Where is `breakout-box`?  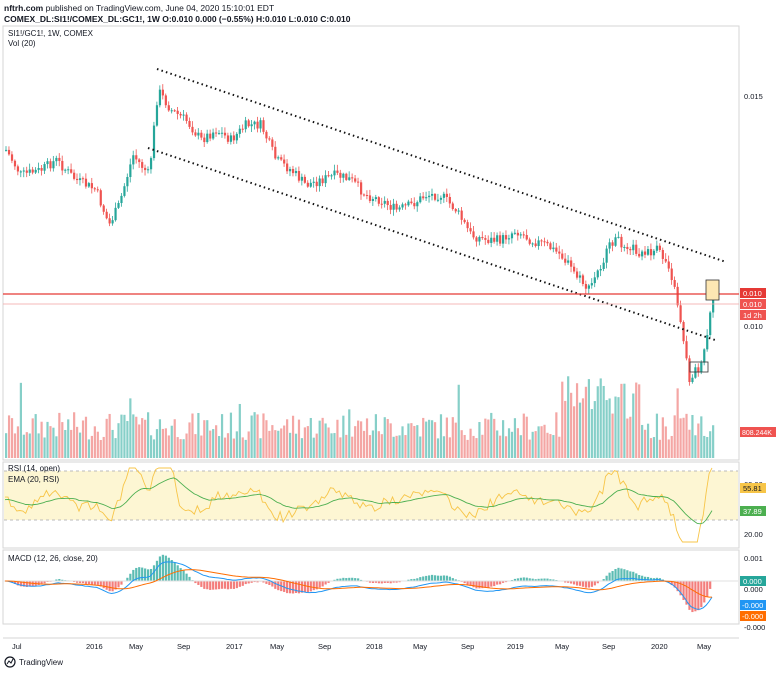 breakout-box is located at coordinates (712, 290).